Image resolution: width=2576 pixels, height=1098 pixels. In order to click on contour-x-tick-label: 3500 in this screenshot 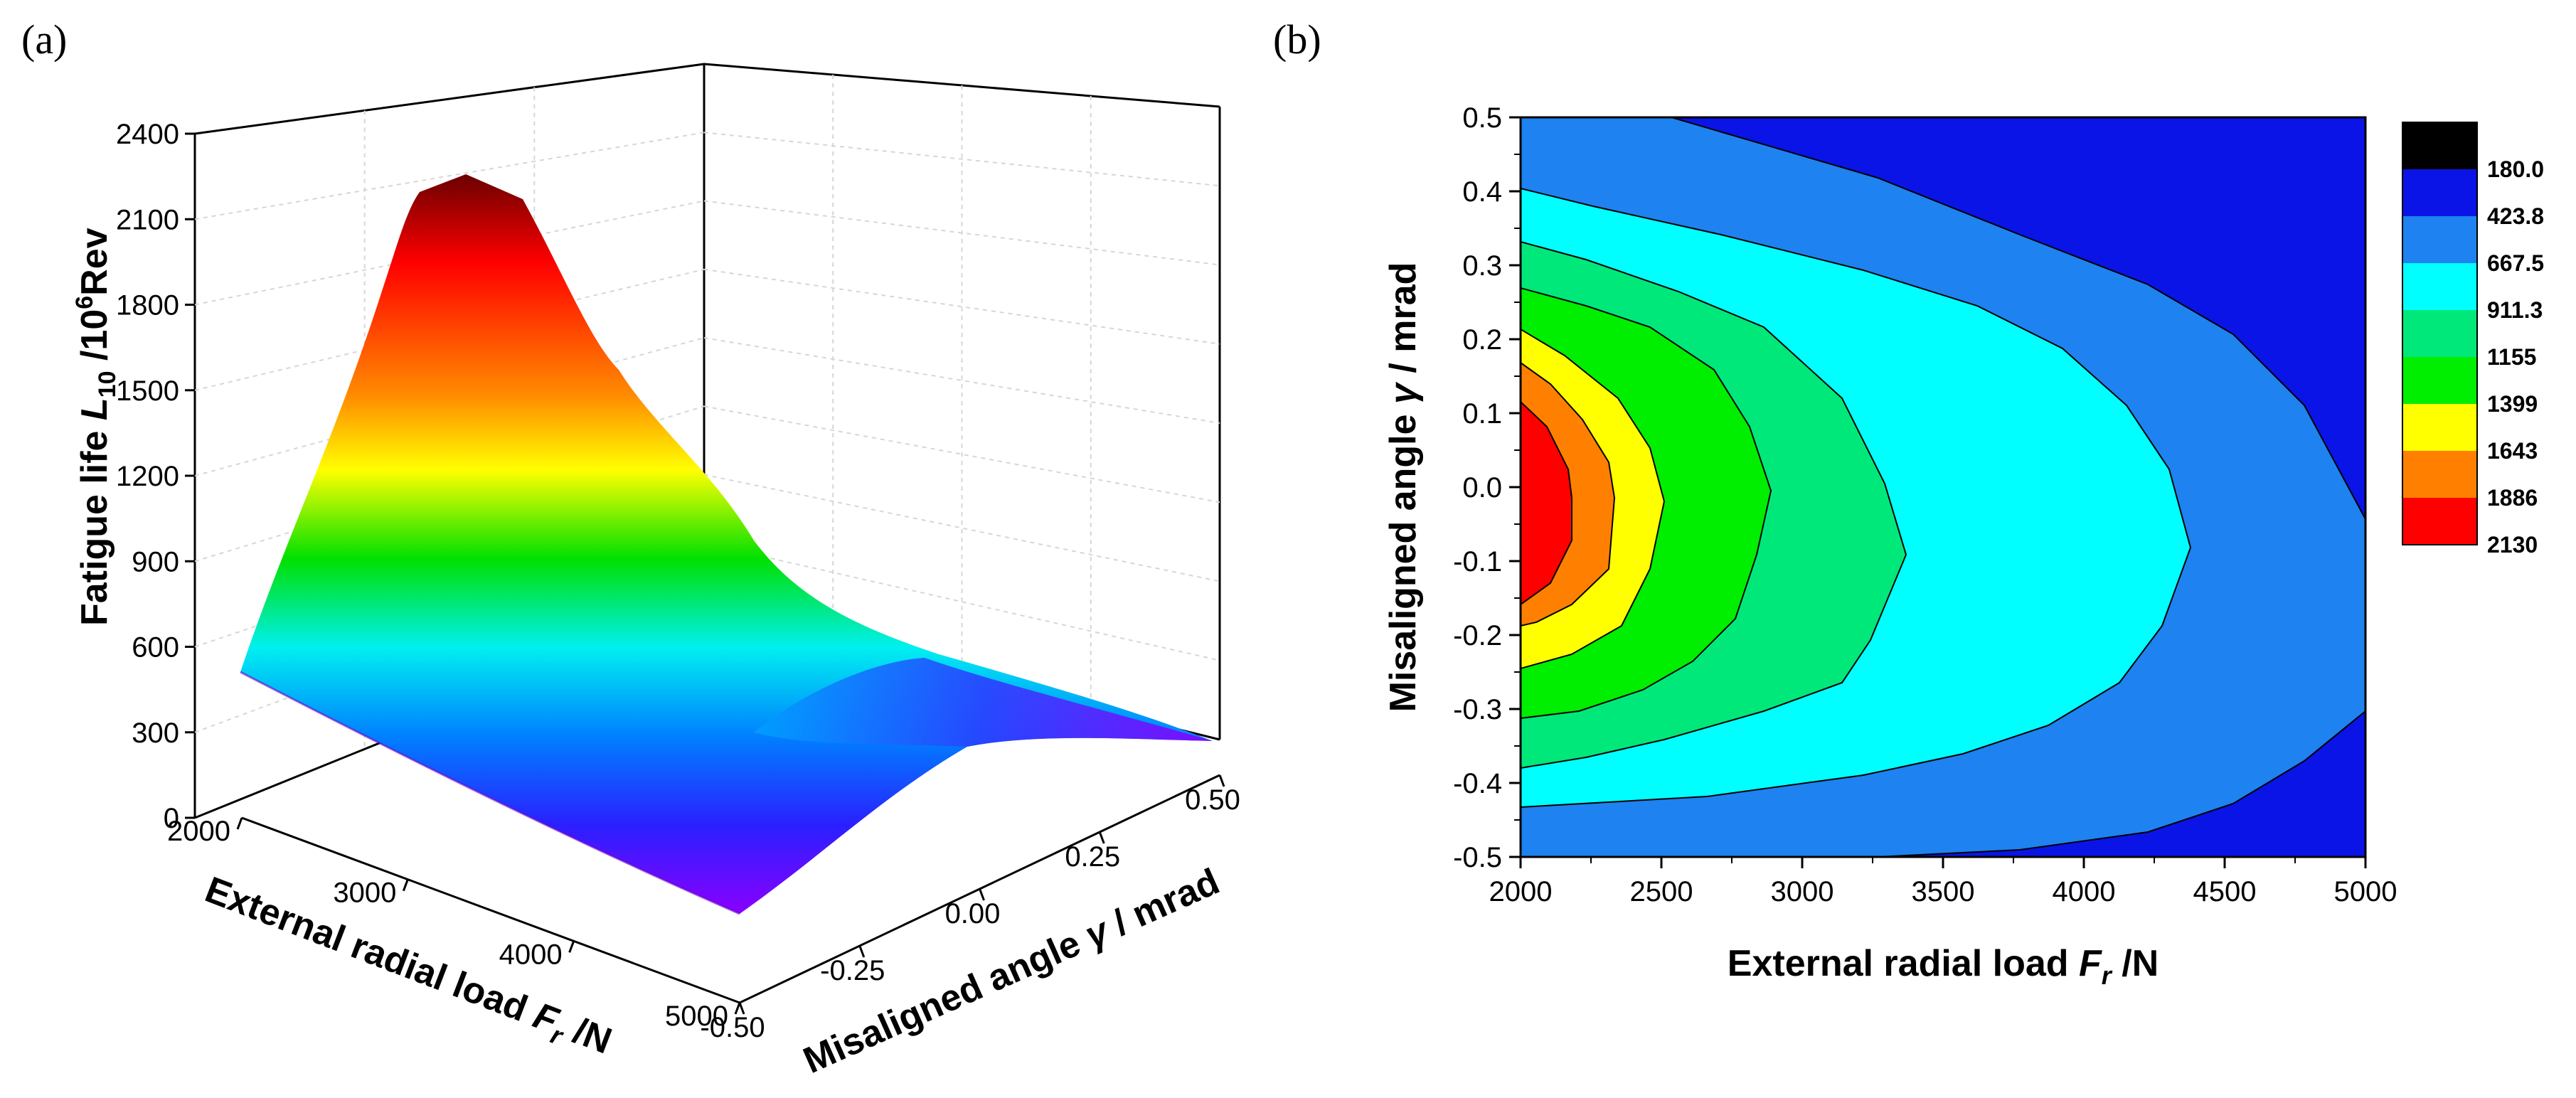, I will do `click(1943, 891)`.